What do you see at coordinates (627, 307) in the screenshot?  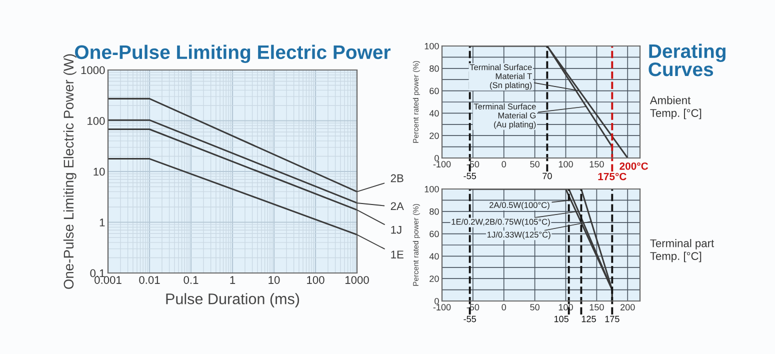 I see `x-tick-label: 200` at bounding box center [627, 307].